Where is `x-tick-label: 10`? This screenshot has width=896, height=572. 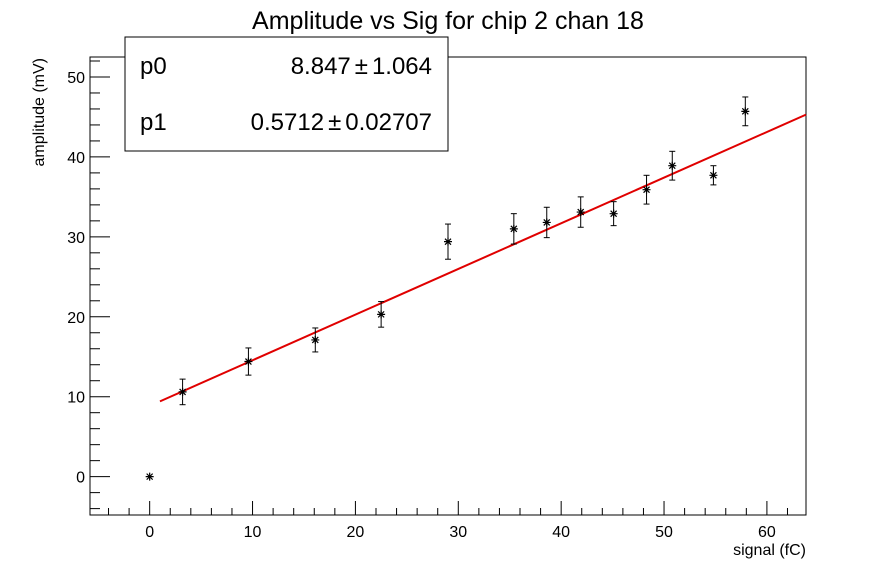 x-tick-label: 10 is located at coordinates (253, 532).